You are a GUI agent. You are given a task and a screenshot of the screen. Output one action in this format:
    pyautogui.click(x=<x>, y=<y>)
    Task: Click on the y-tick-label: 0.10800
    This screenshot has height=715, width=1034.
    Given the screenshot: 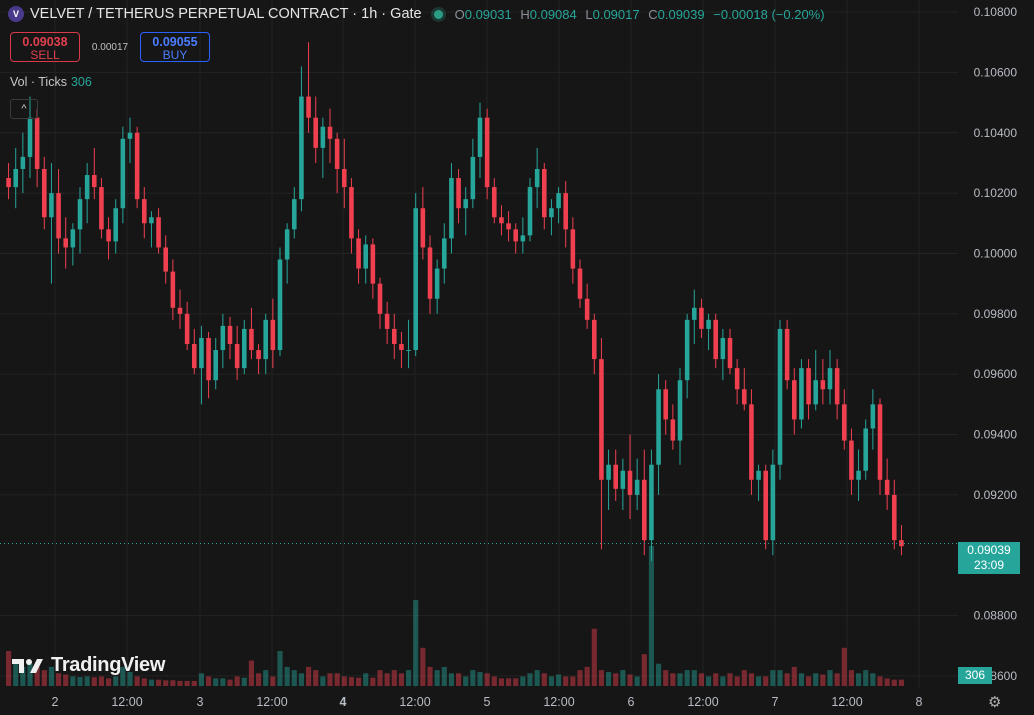 What is the action you would take?
    pyautogui.click(x=996, y=12)
    